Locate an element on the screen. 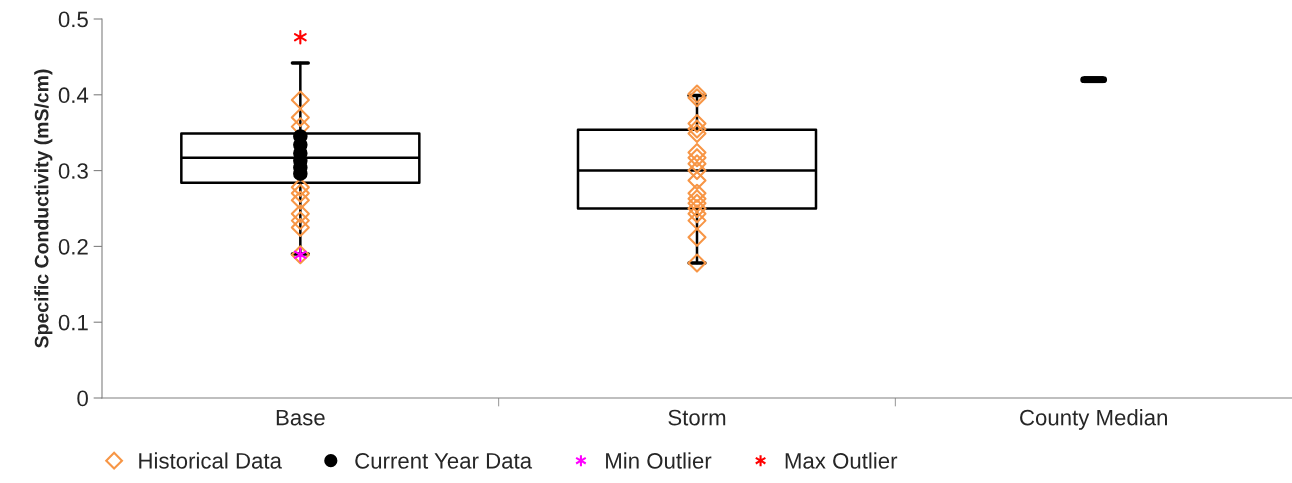 Image resolution: width=1292 pixels, height=483 pixels. legend-label: Current Year Data is located at coordinates (444, 460).